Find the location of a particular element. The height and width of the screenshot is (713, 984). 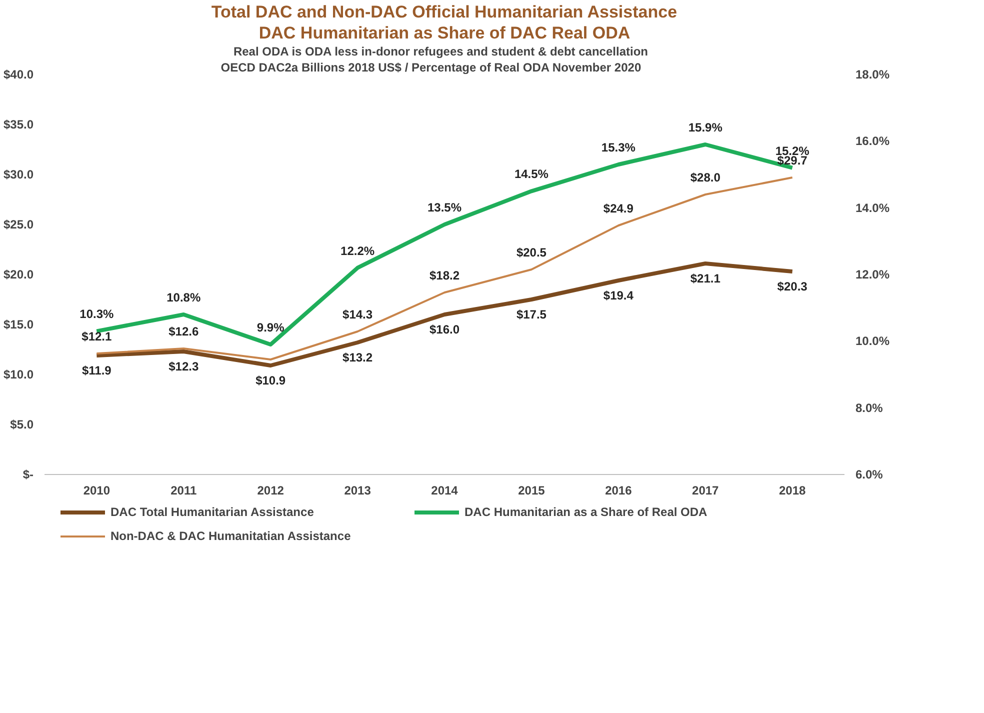

y-tick-label: $25.0 is located at coordinates (18, 225).